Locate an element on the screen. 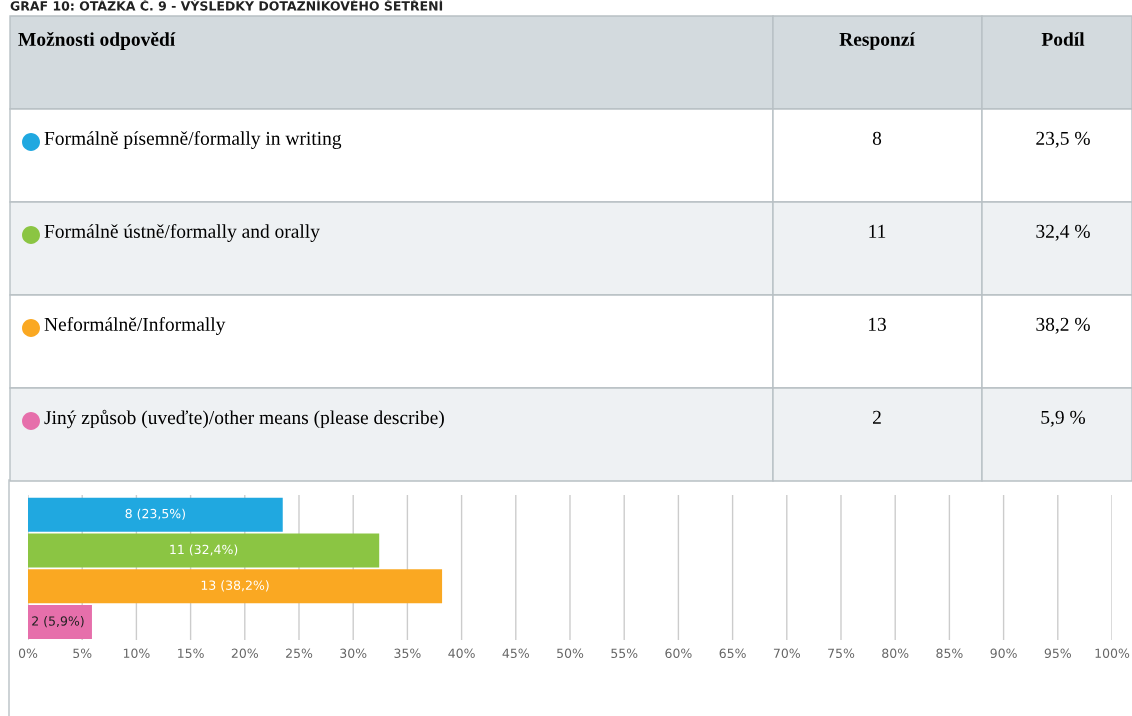 The width and height of the screenshot is (1132, 716). x-tick-label: 10% is located at coordinates (136, 653).